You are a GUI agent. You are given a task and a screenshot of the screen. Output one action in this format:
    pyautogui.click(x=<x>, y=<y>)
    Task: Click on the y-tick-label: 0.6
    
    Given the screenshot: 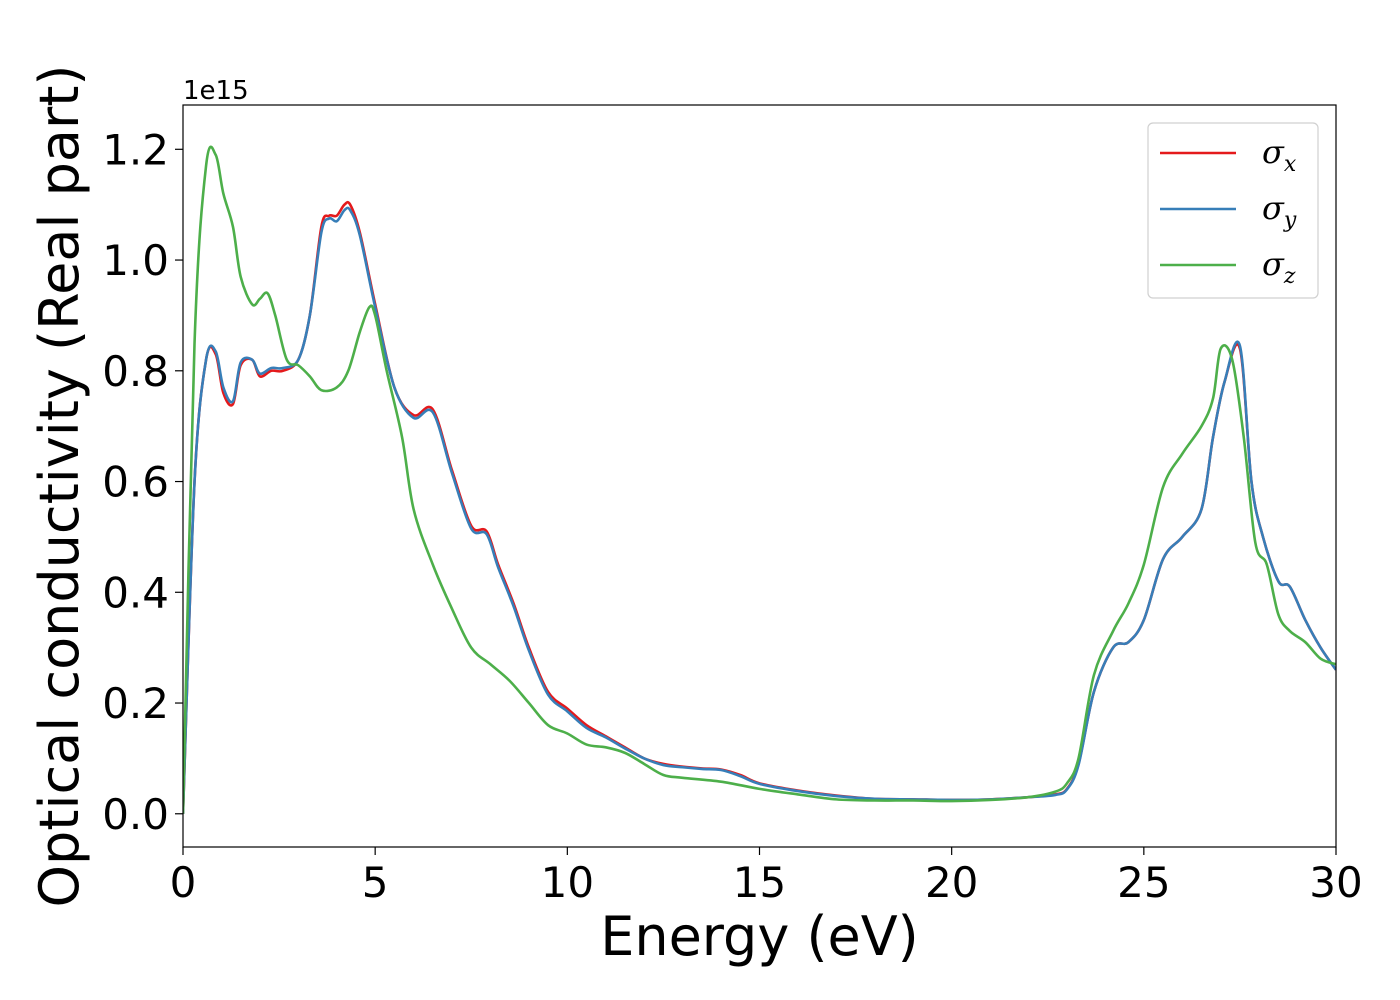 What is the action you would take?
    pyautogui.click(x=135, y=482)
    